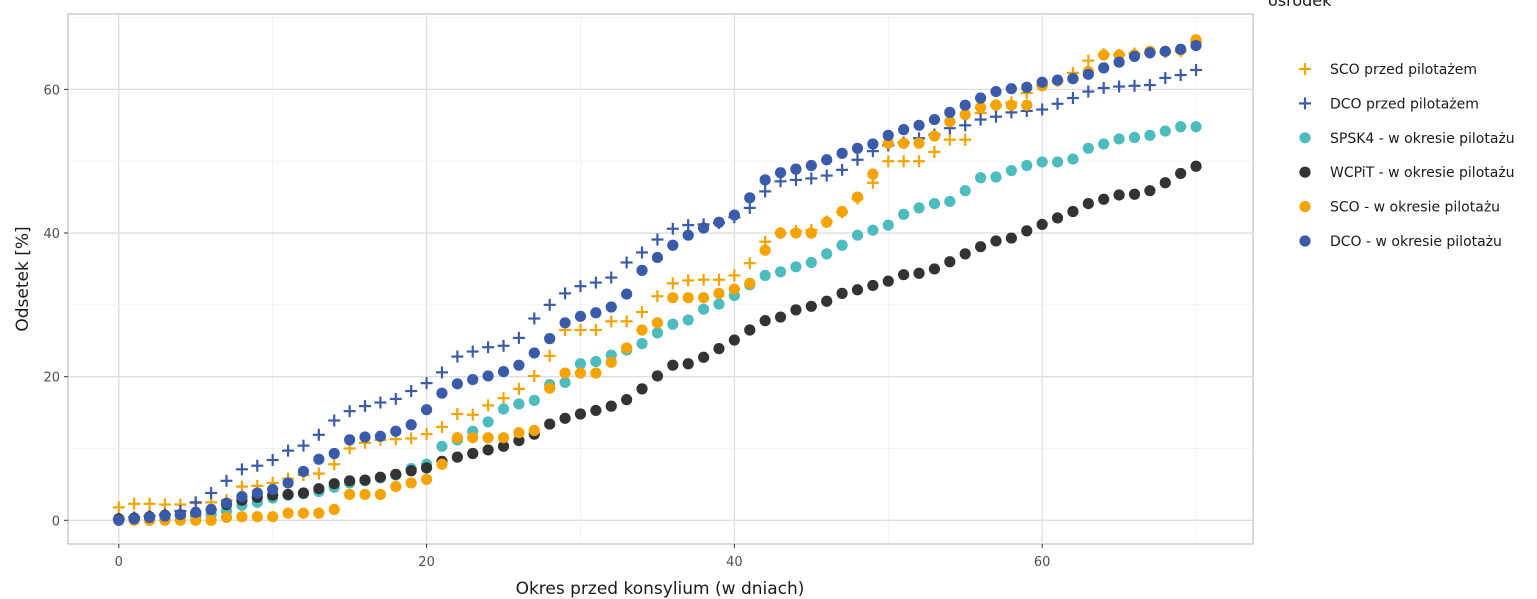  What do you see at coordinates (56, 521) in the screenshot?
I see `y-tick-label: 0` at bounding box center [56, 521].